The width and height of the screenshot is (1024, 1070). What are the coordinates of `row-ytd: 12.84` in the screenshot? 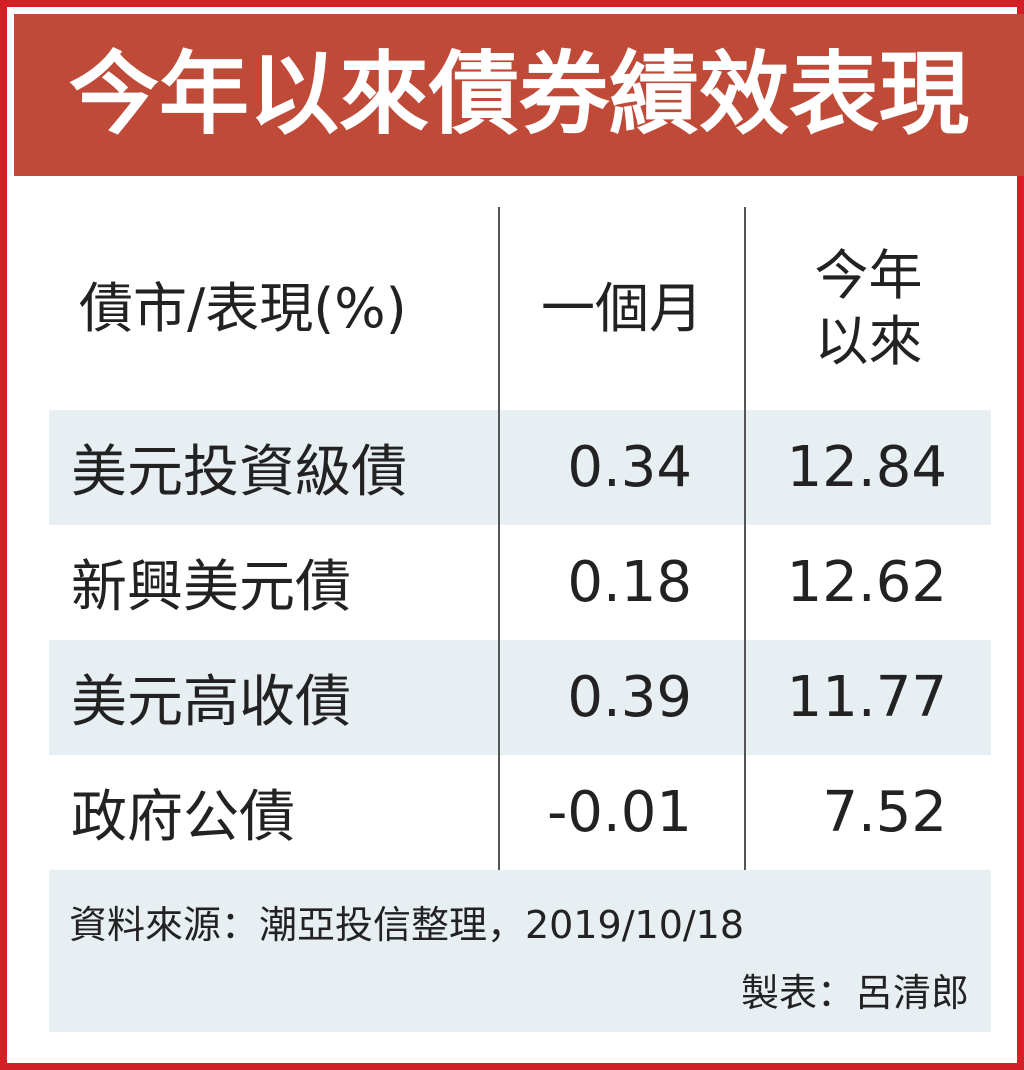 It's located at (867, 467).